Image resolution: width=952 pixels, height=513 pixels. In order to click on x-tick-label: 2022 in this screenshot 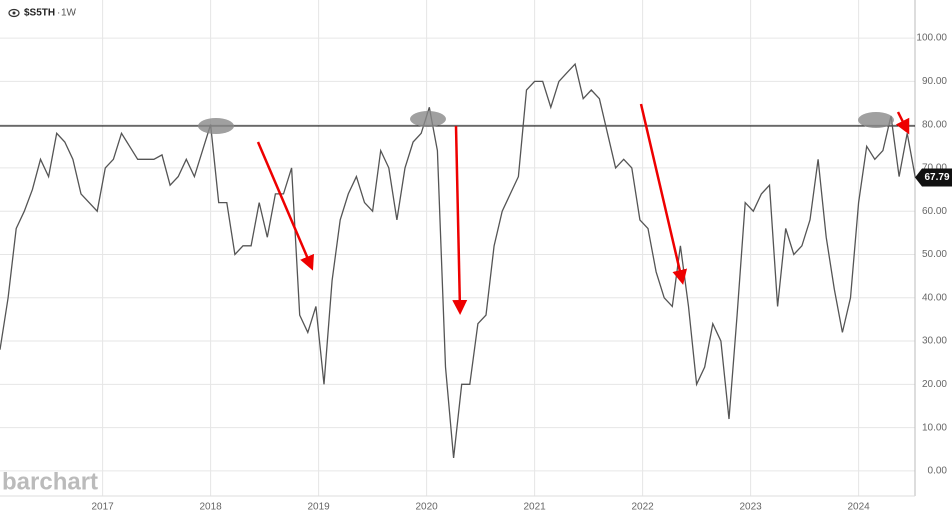, I will do `click(642, 507)`.